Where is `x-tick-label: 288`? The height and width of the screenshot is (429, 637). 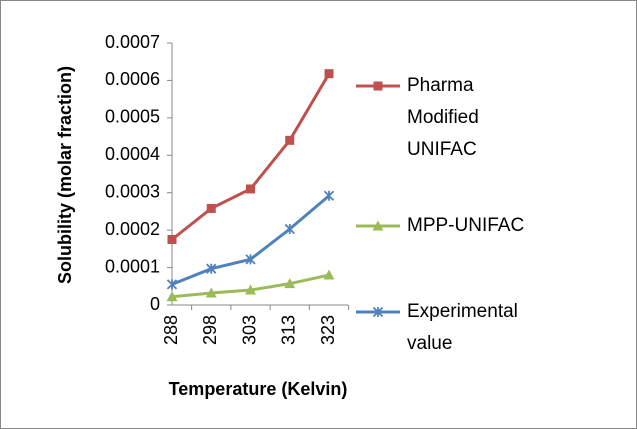
x-tick-label: 288 is located at coordinates (171, 330).